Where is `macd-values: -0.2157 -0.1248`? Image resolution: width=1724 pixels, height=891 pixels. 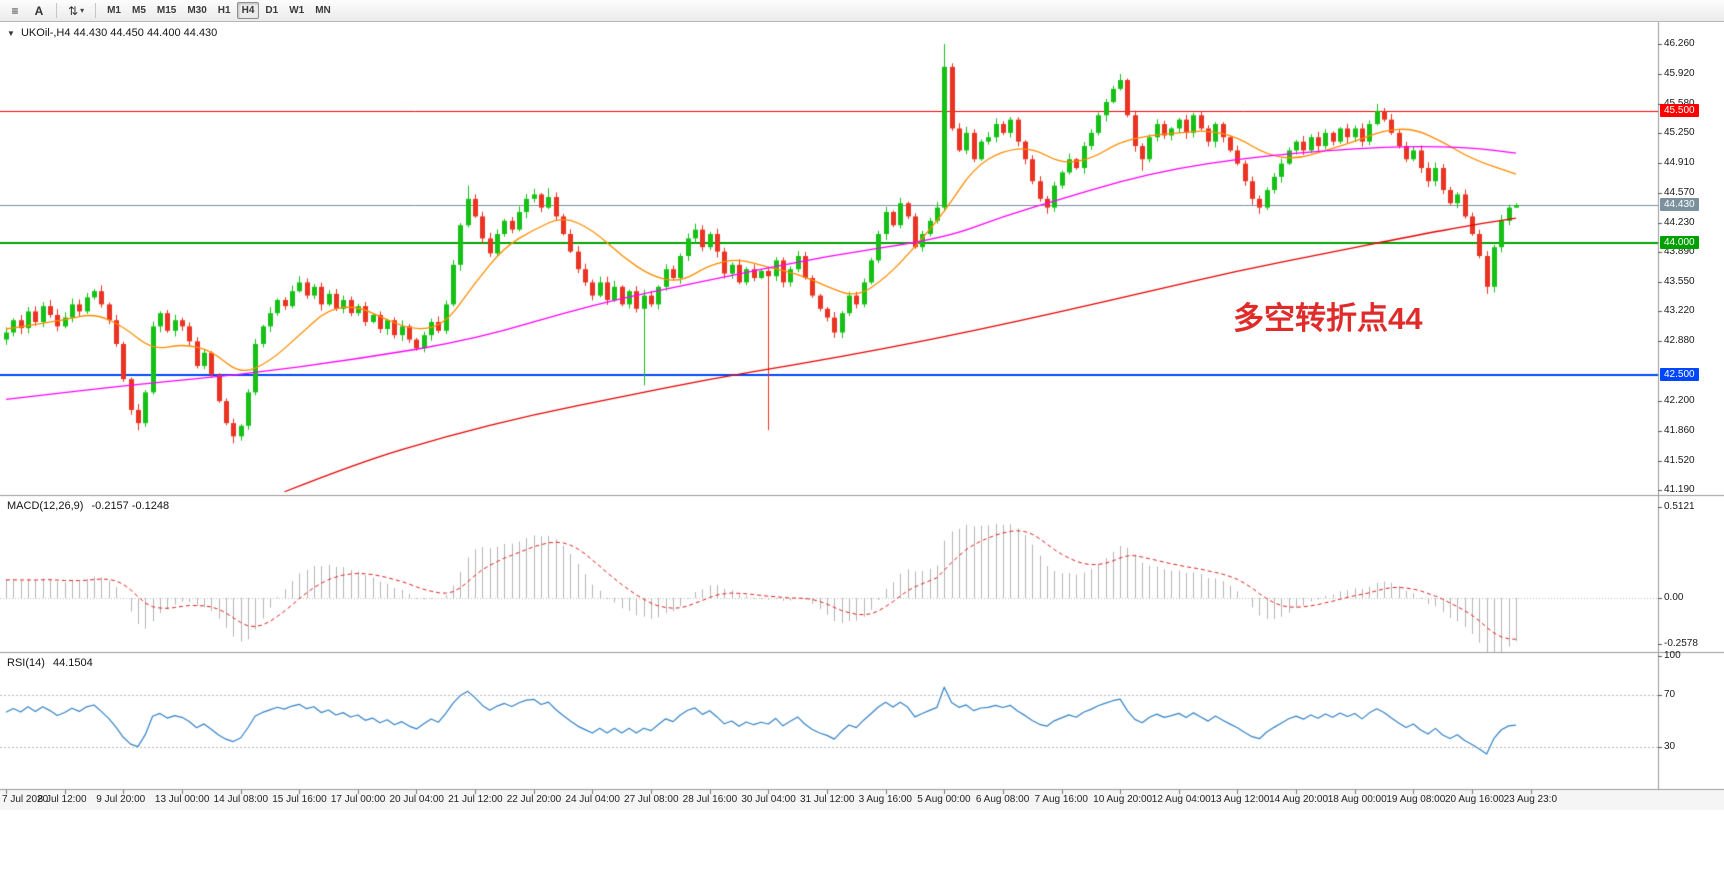
macd-values: -0.2157 -0.1248 is located at coordinates (130, 506).